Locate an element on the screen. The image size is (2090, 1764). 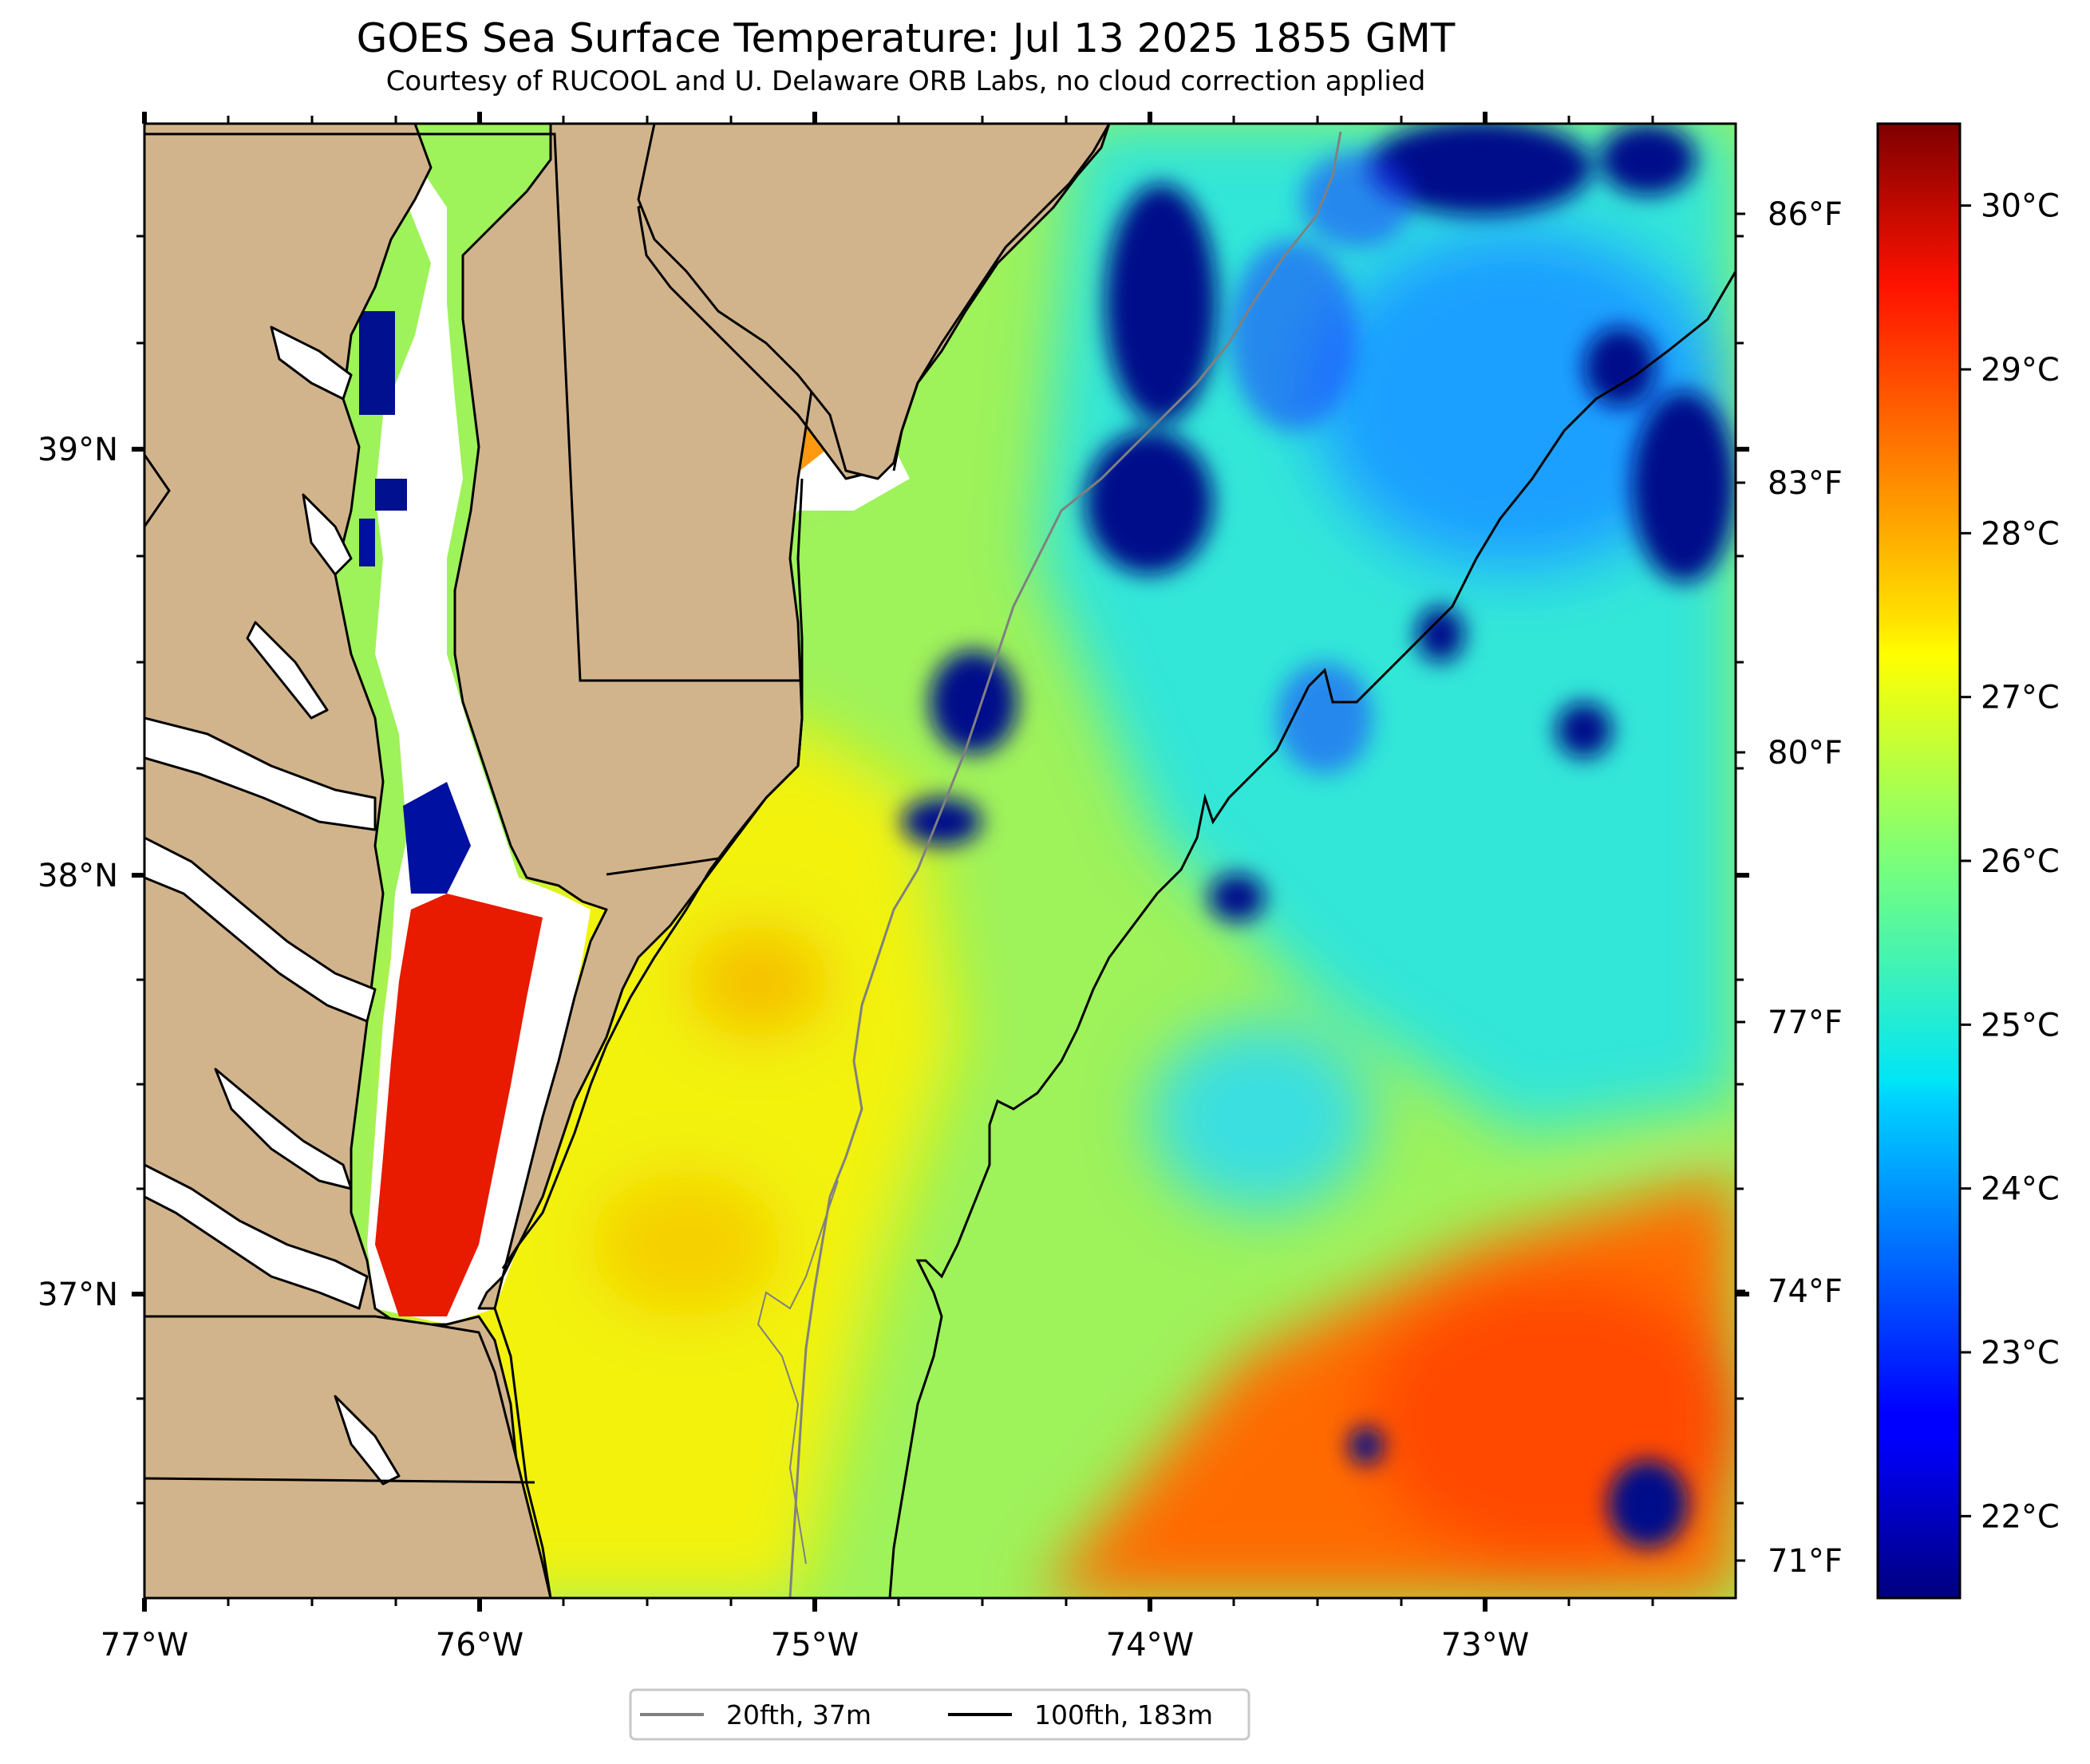
colorbar-tick-label: 27°C is located at coordinates (2020, 698).